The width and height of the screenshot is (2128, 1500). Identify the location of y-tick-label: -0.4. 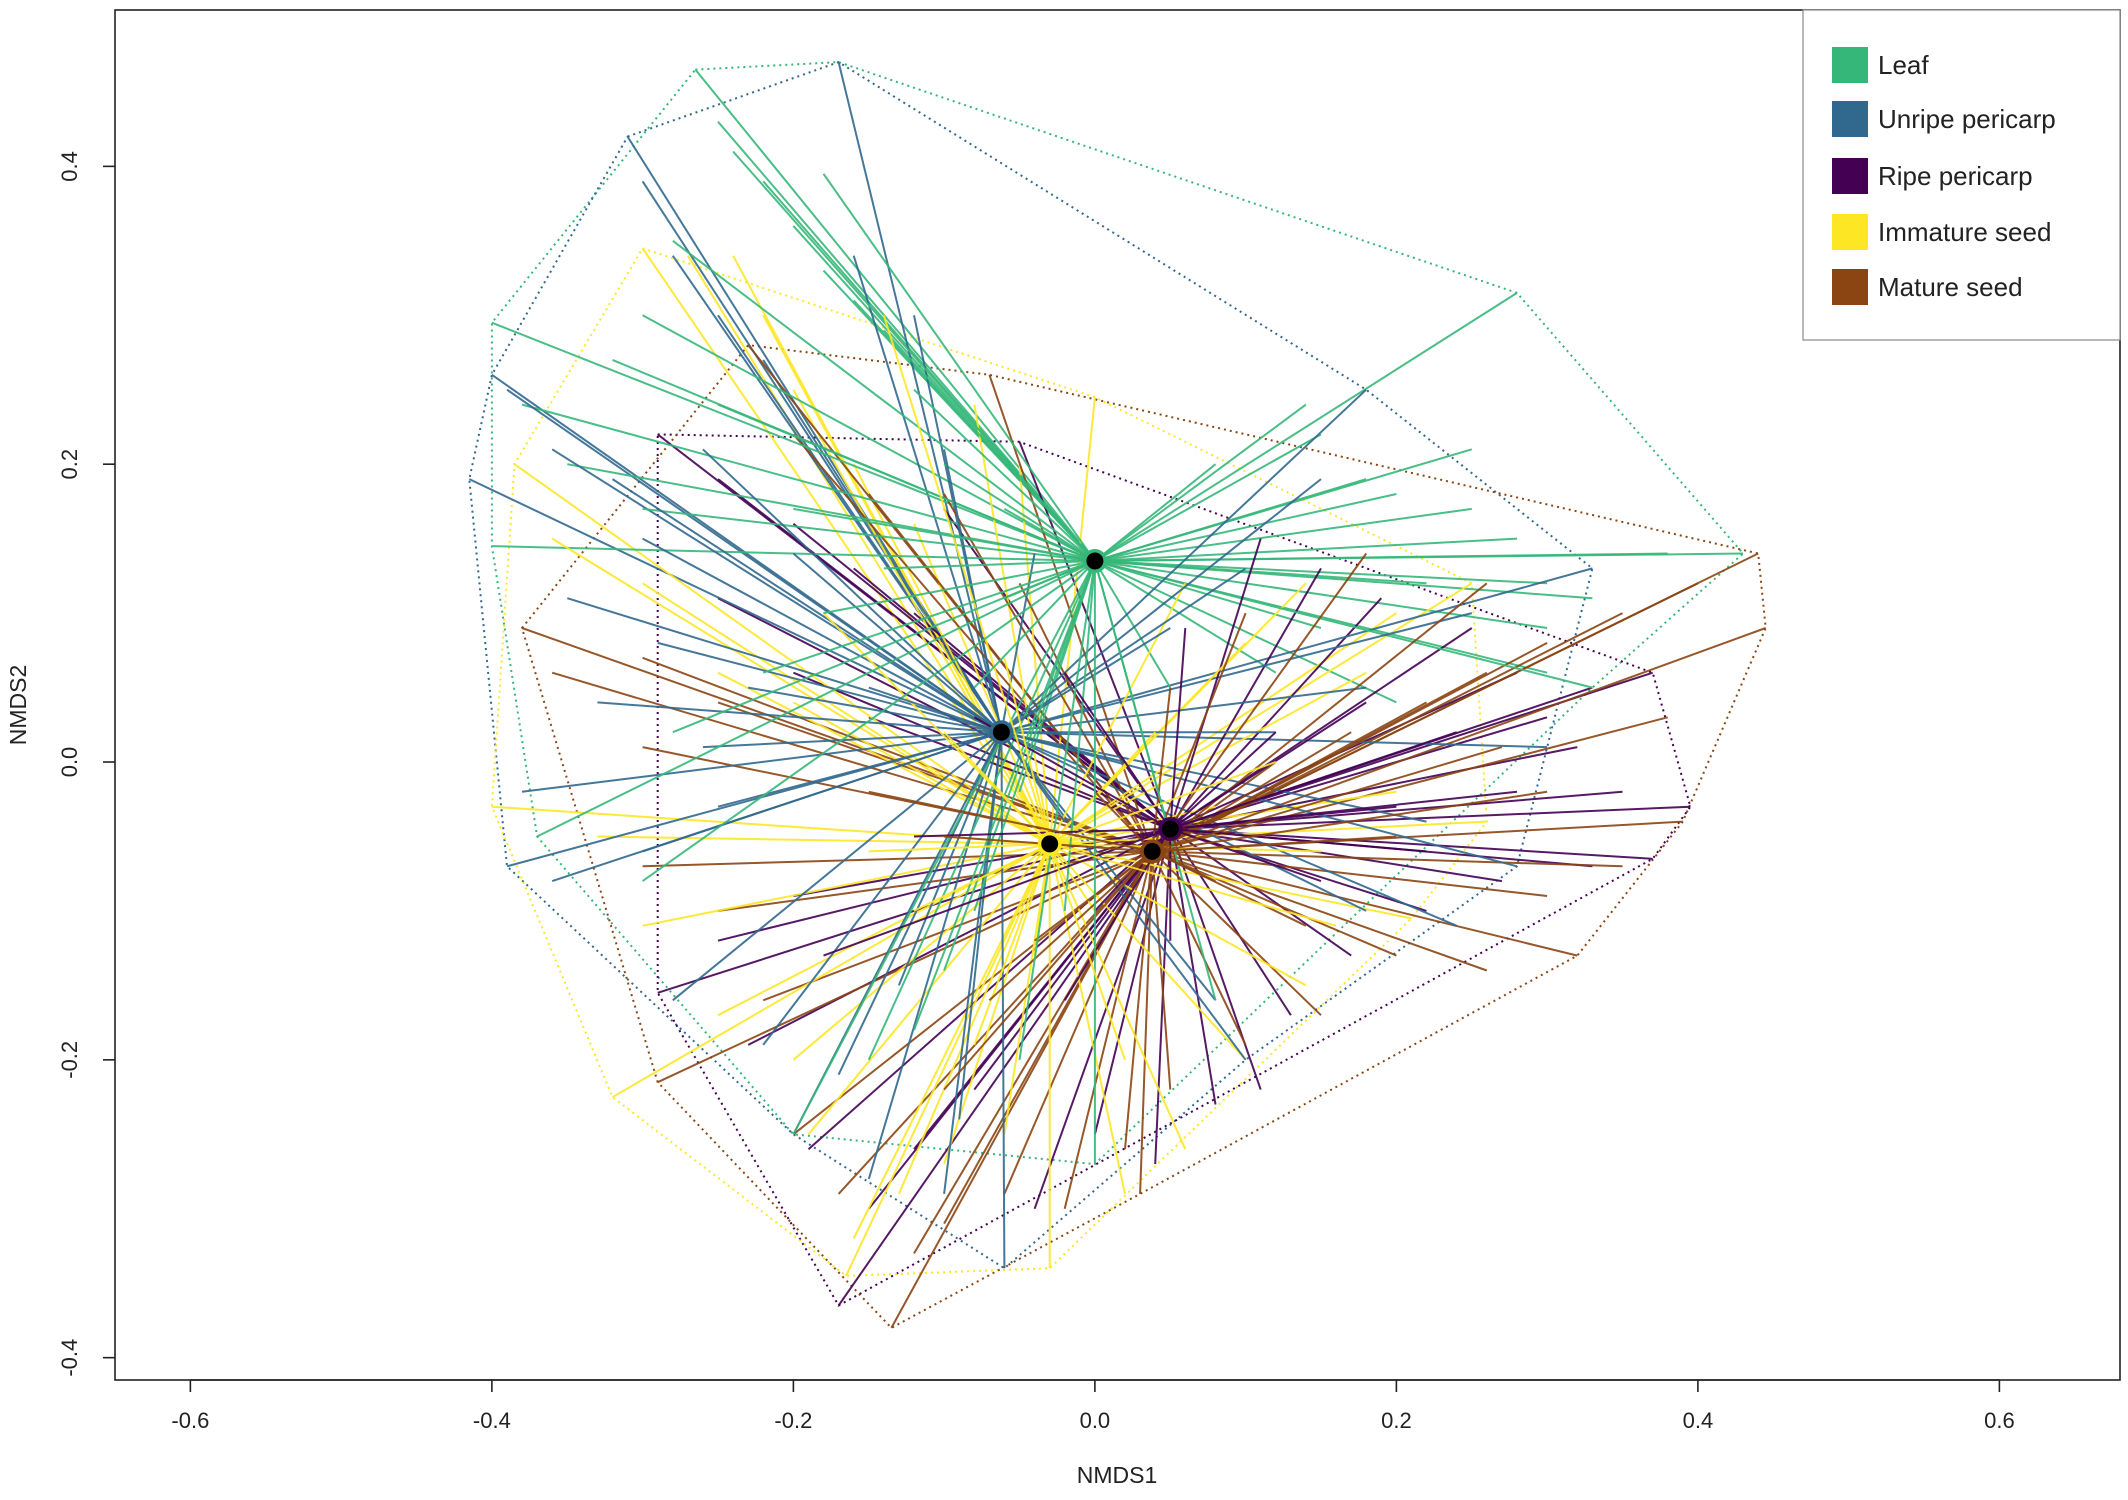
(69, 1358).